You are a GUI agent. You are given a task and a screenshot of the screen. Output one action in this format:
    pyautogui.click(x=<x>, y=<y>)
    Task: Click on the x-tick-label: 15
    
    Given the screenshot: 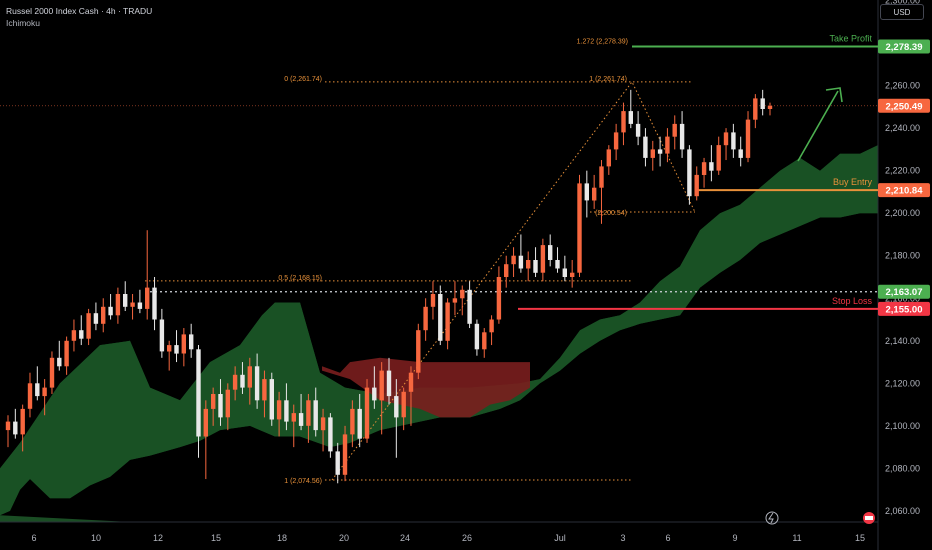 What is the action you would take?
    pyautogui.click(x=860, y=538)
    